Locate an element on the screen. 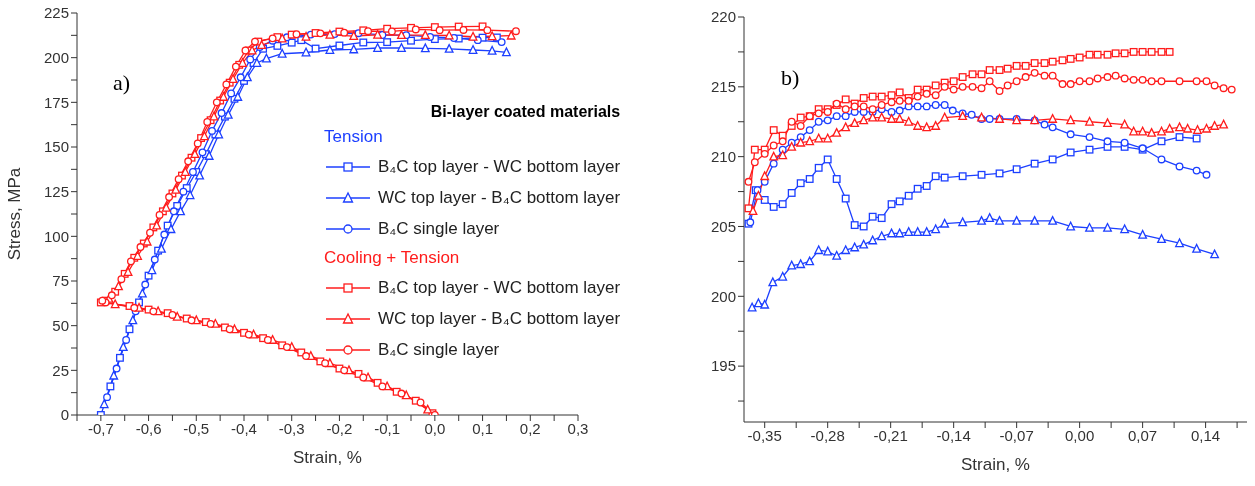  y-tick-label: 220 is located at coordinates (723, 17).